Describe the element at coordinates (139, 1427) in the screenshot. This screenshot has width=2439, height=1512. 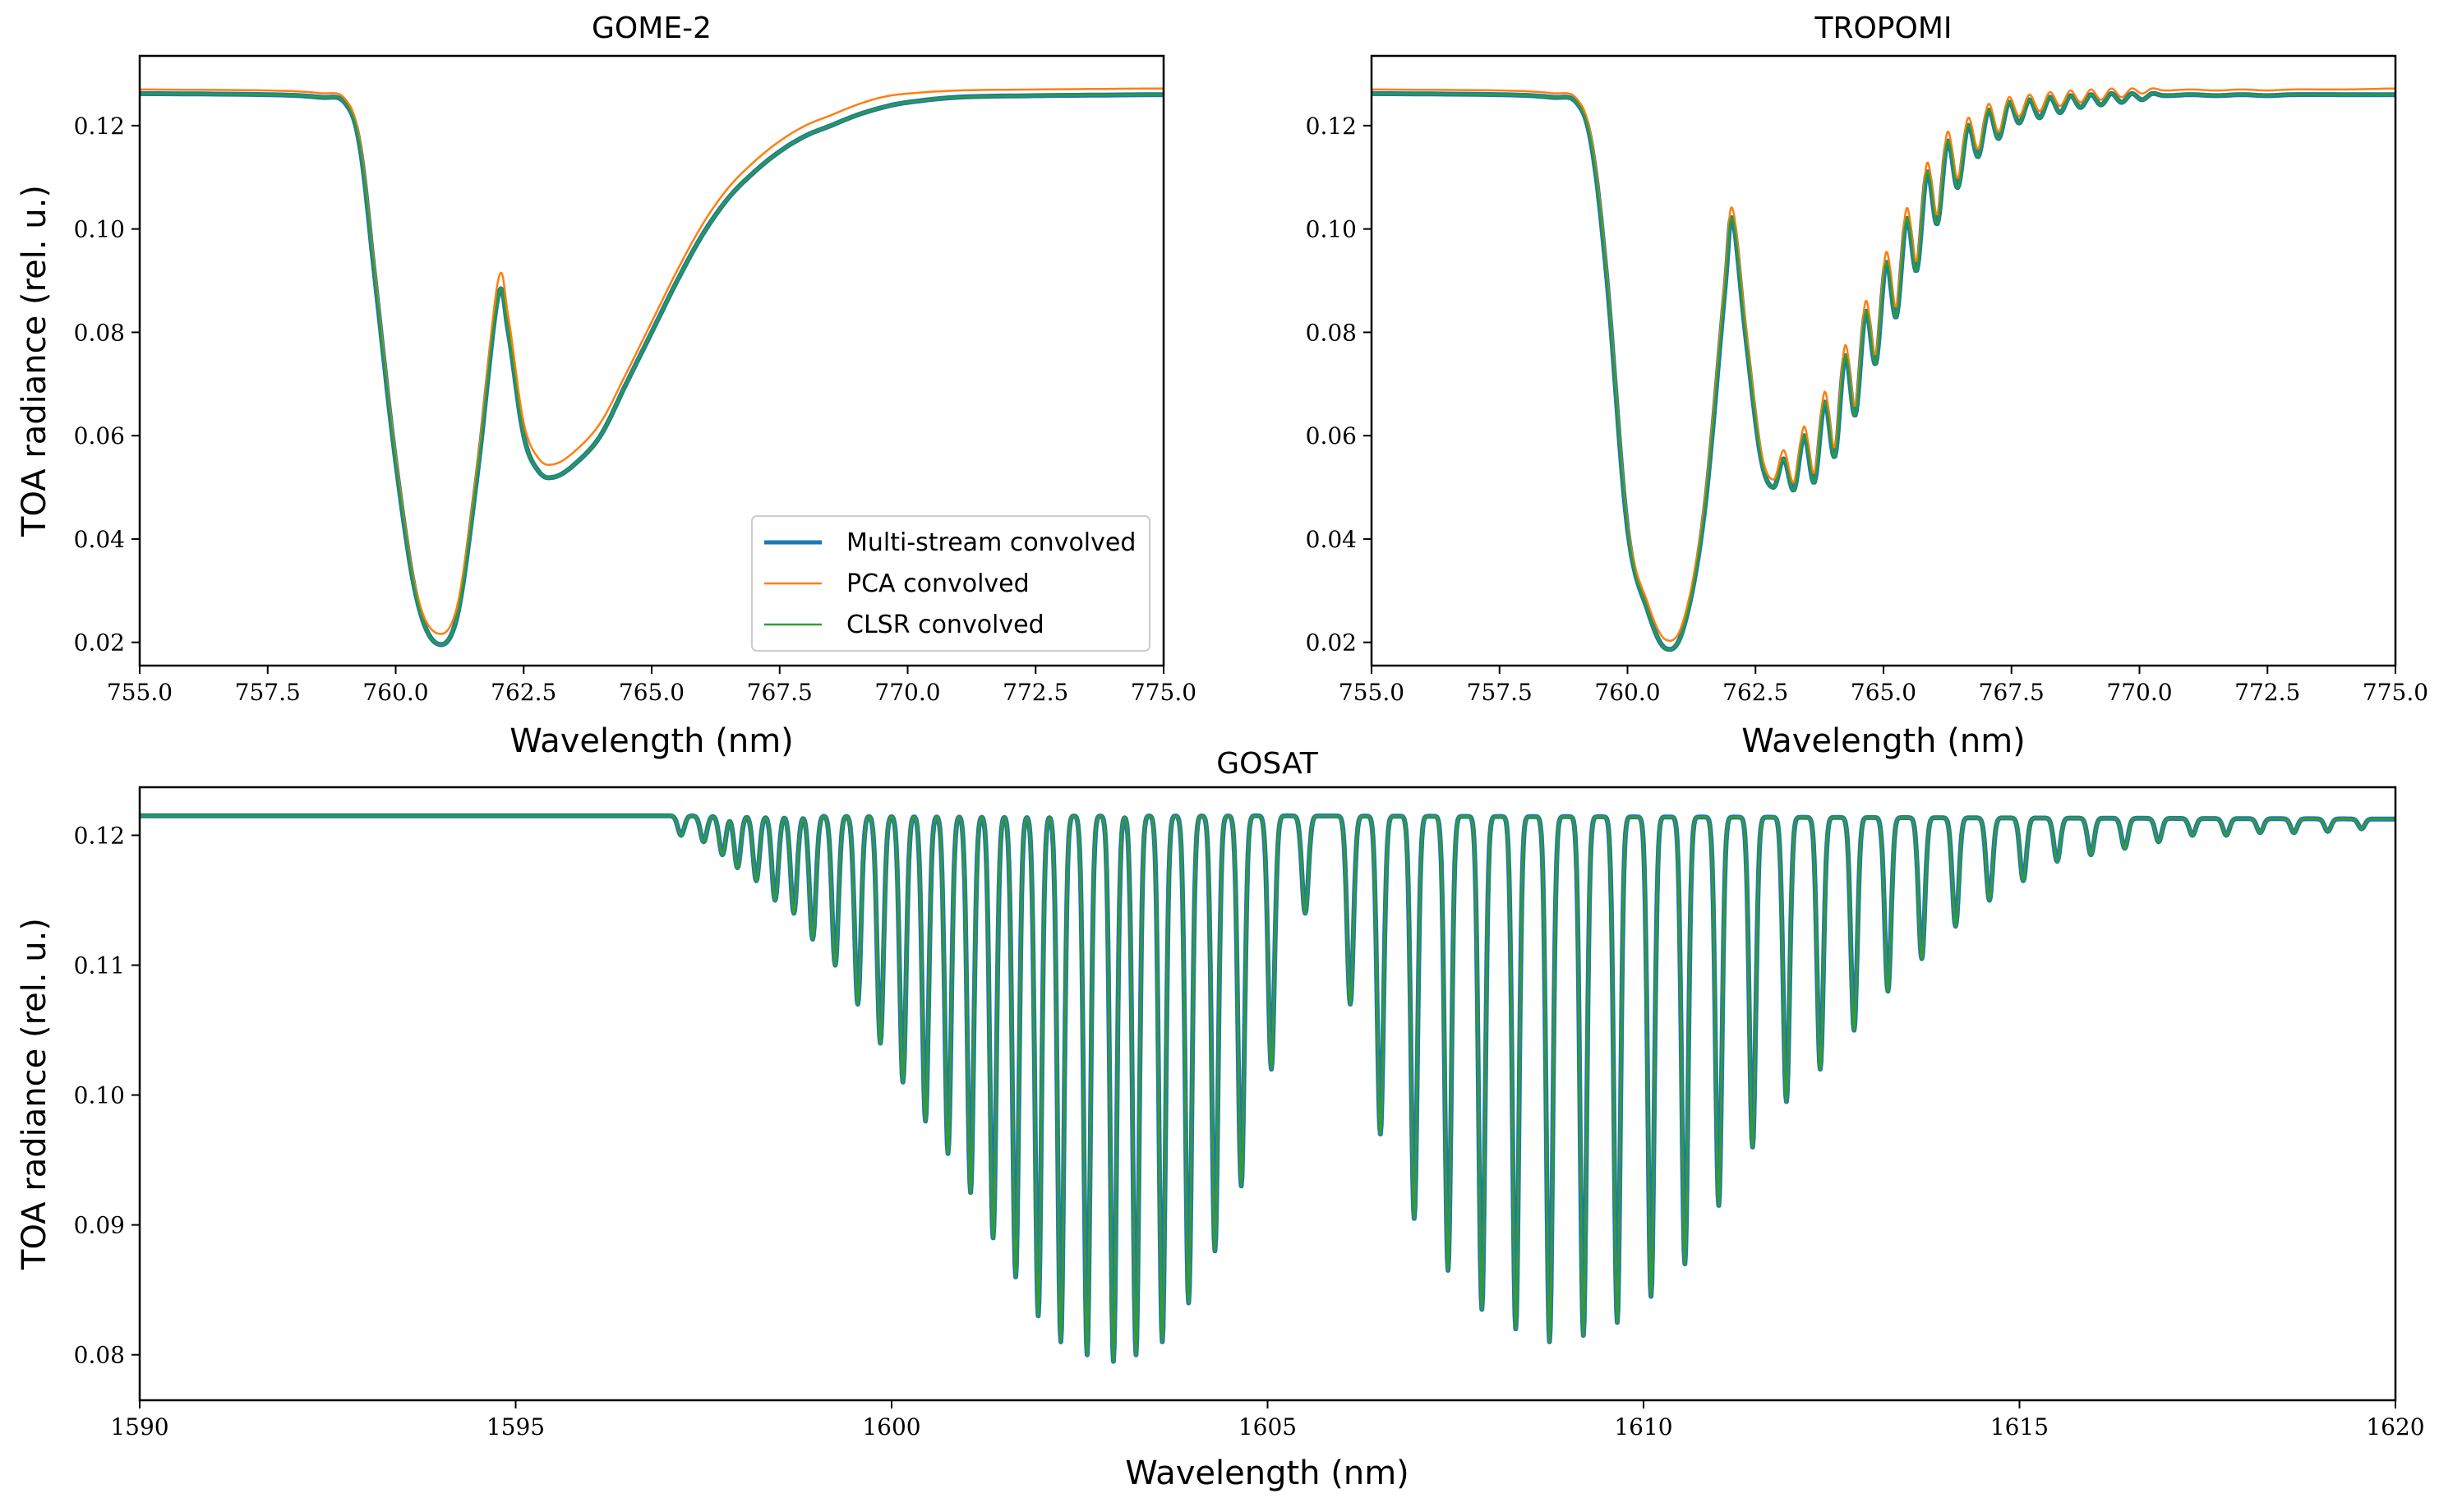
I see `gosat-x-tick-label: 1590` at that location.